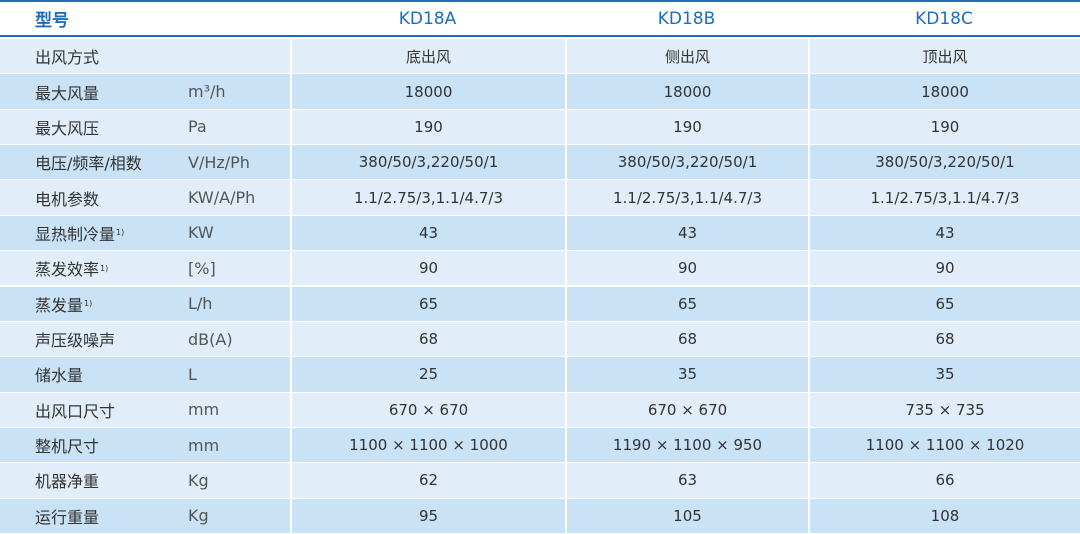 This screenshot has height=534, width=1080. Describe the element at coordinates (944, 409) in the screenshot. I see `value-cell: 735 × 735` at that location.